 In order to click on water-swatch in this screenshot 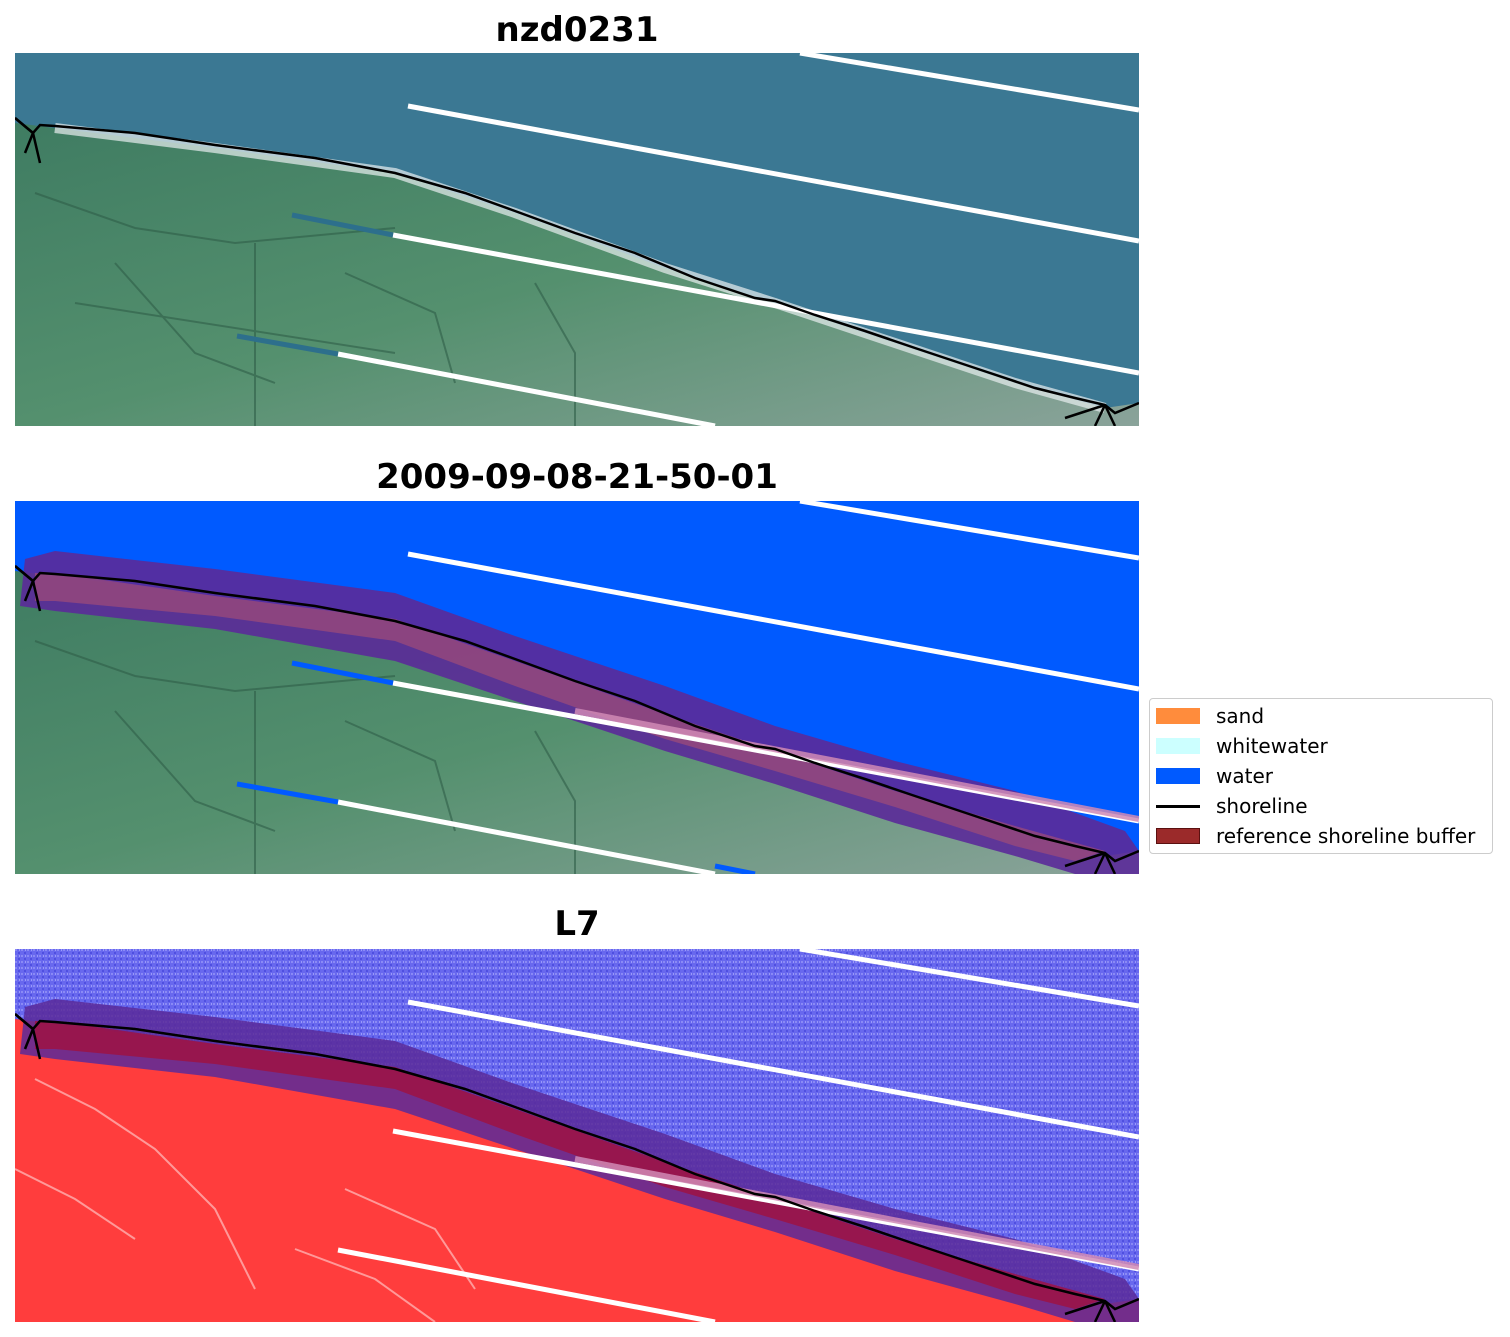, I will do `click(1178, 776)`.